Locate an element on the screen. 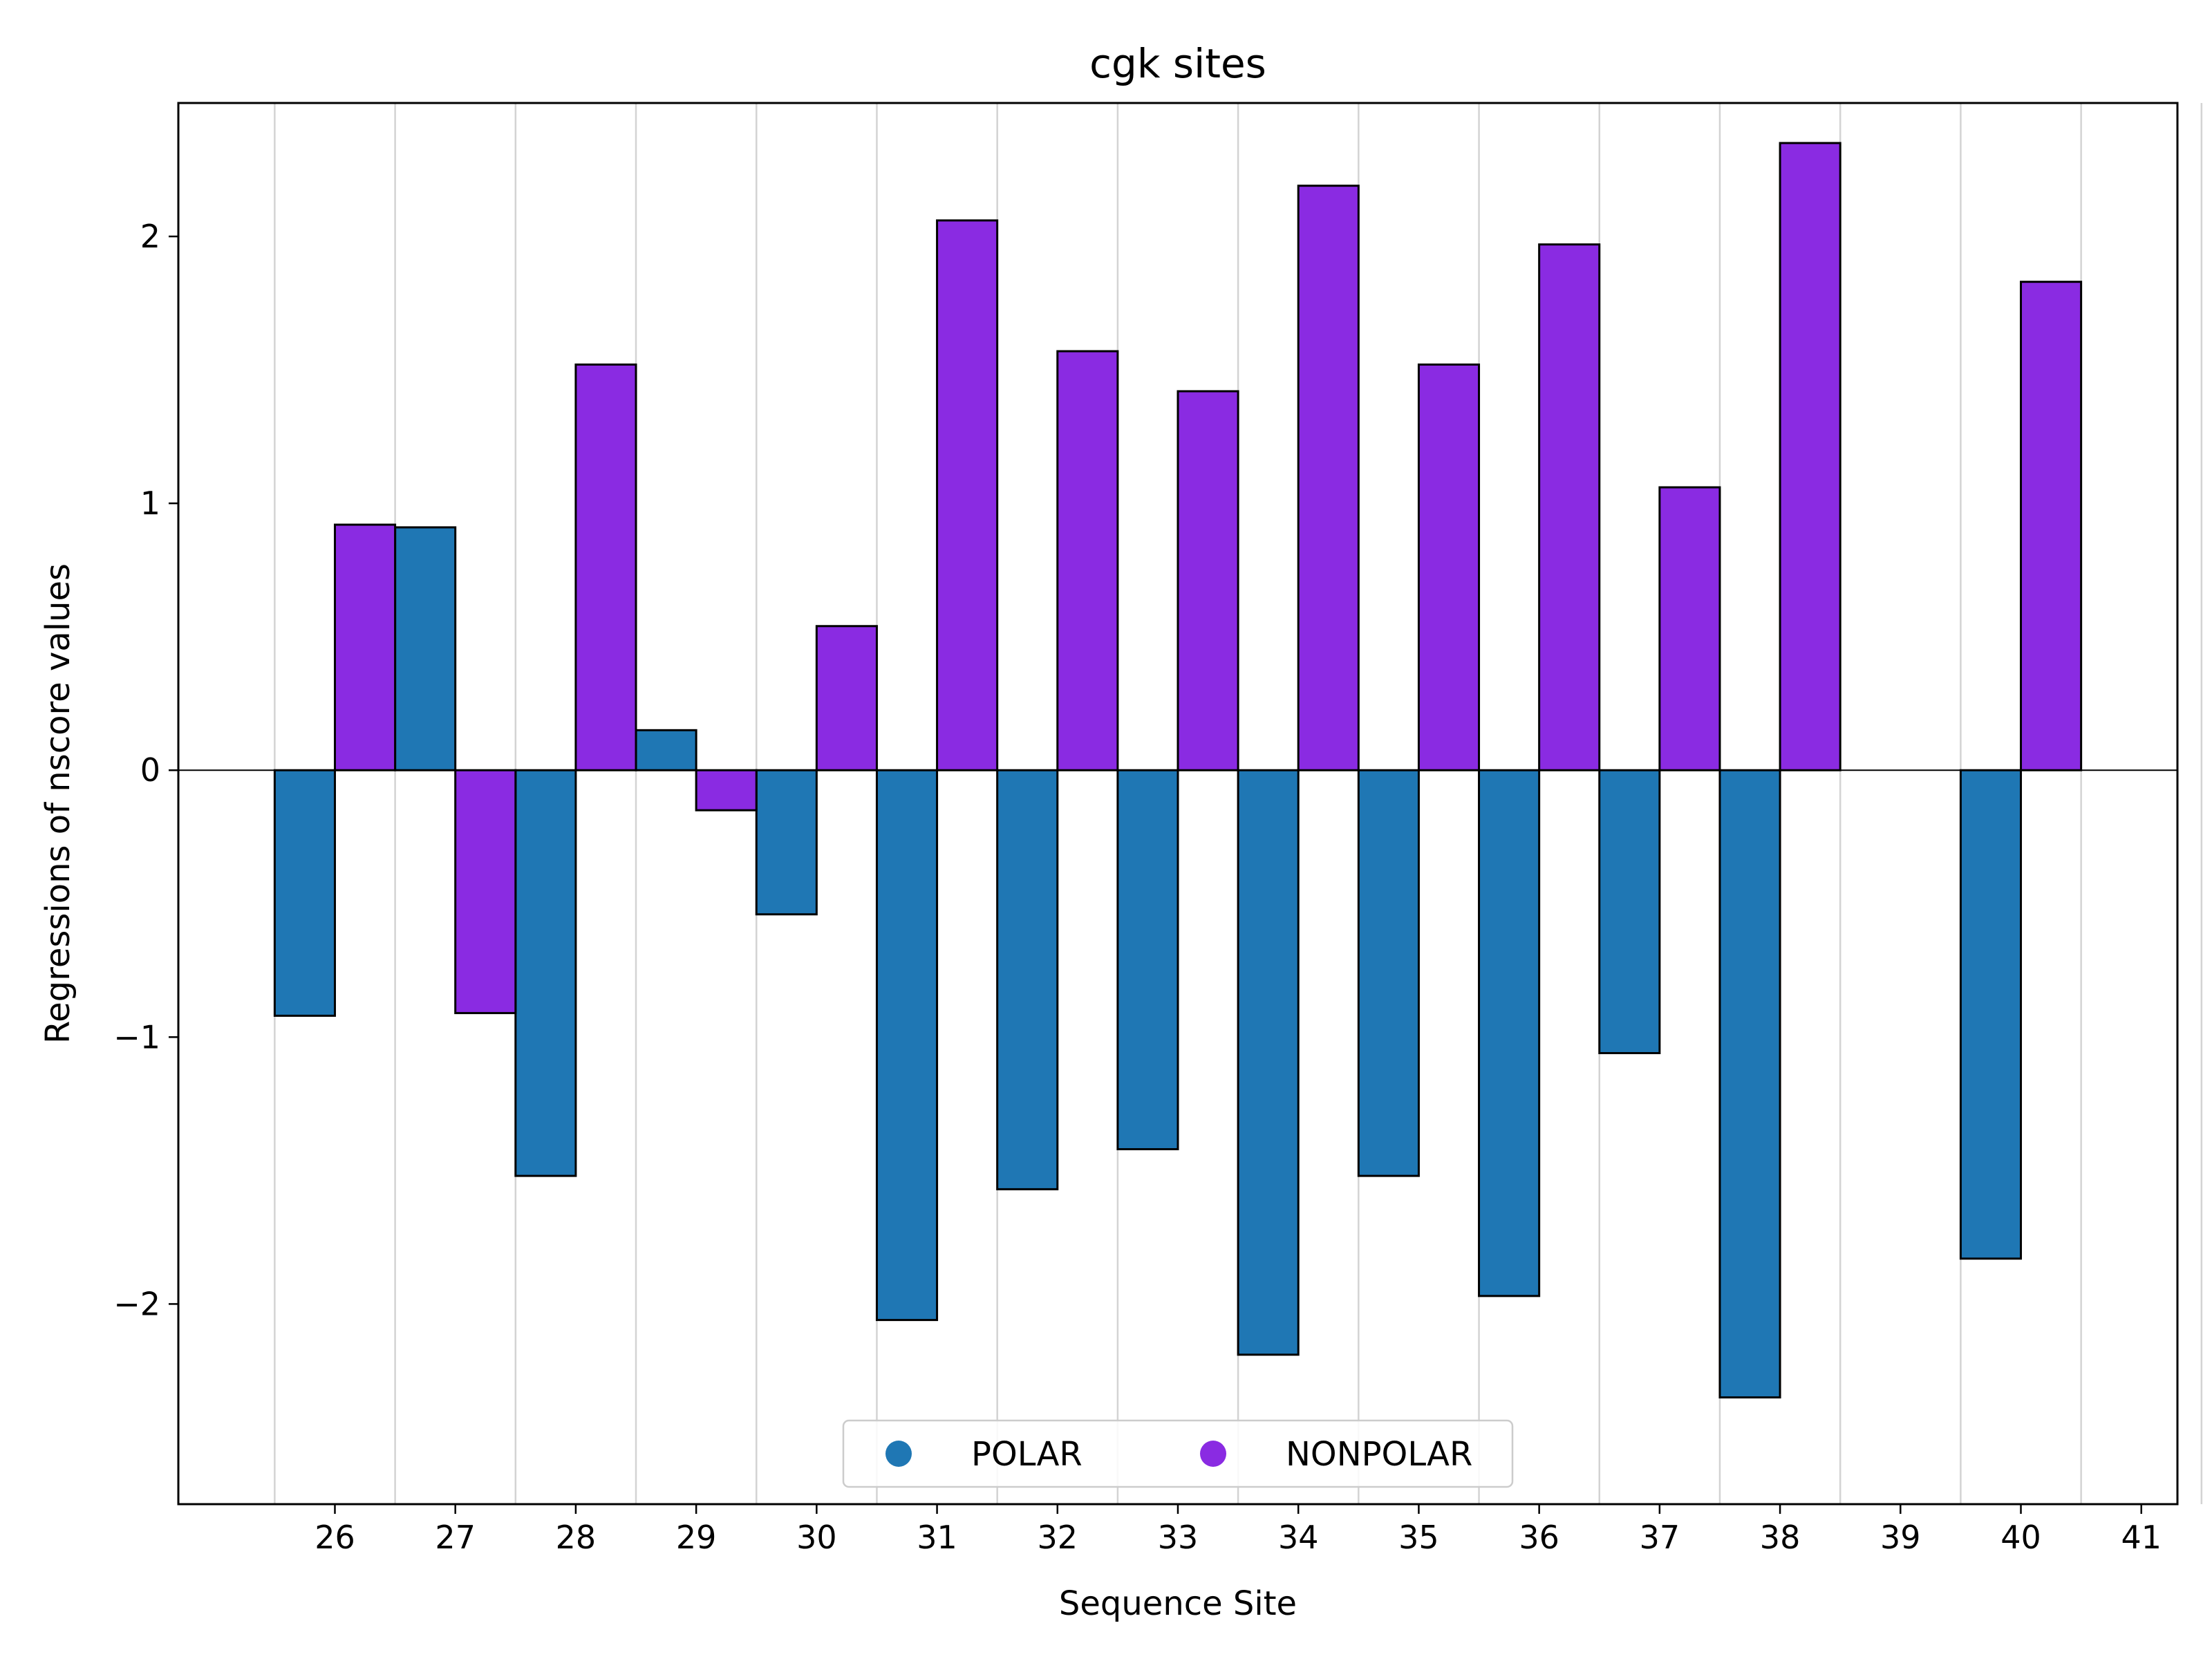  legend-marker-polar is located at coordinates (899, 1454).